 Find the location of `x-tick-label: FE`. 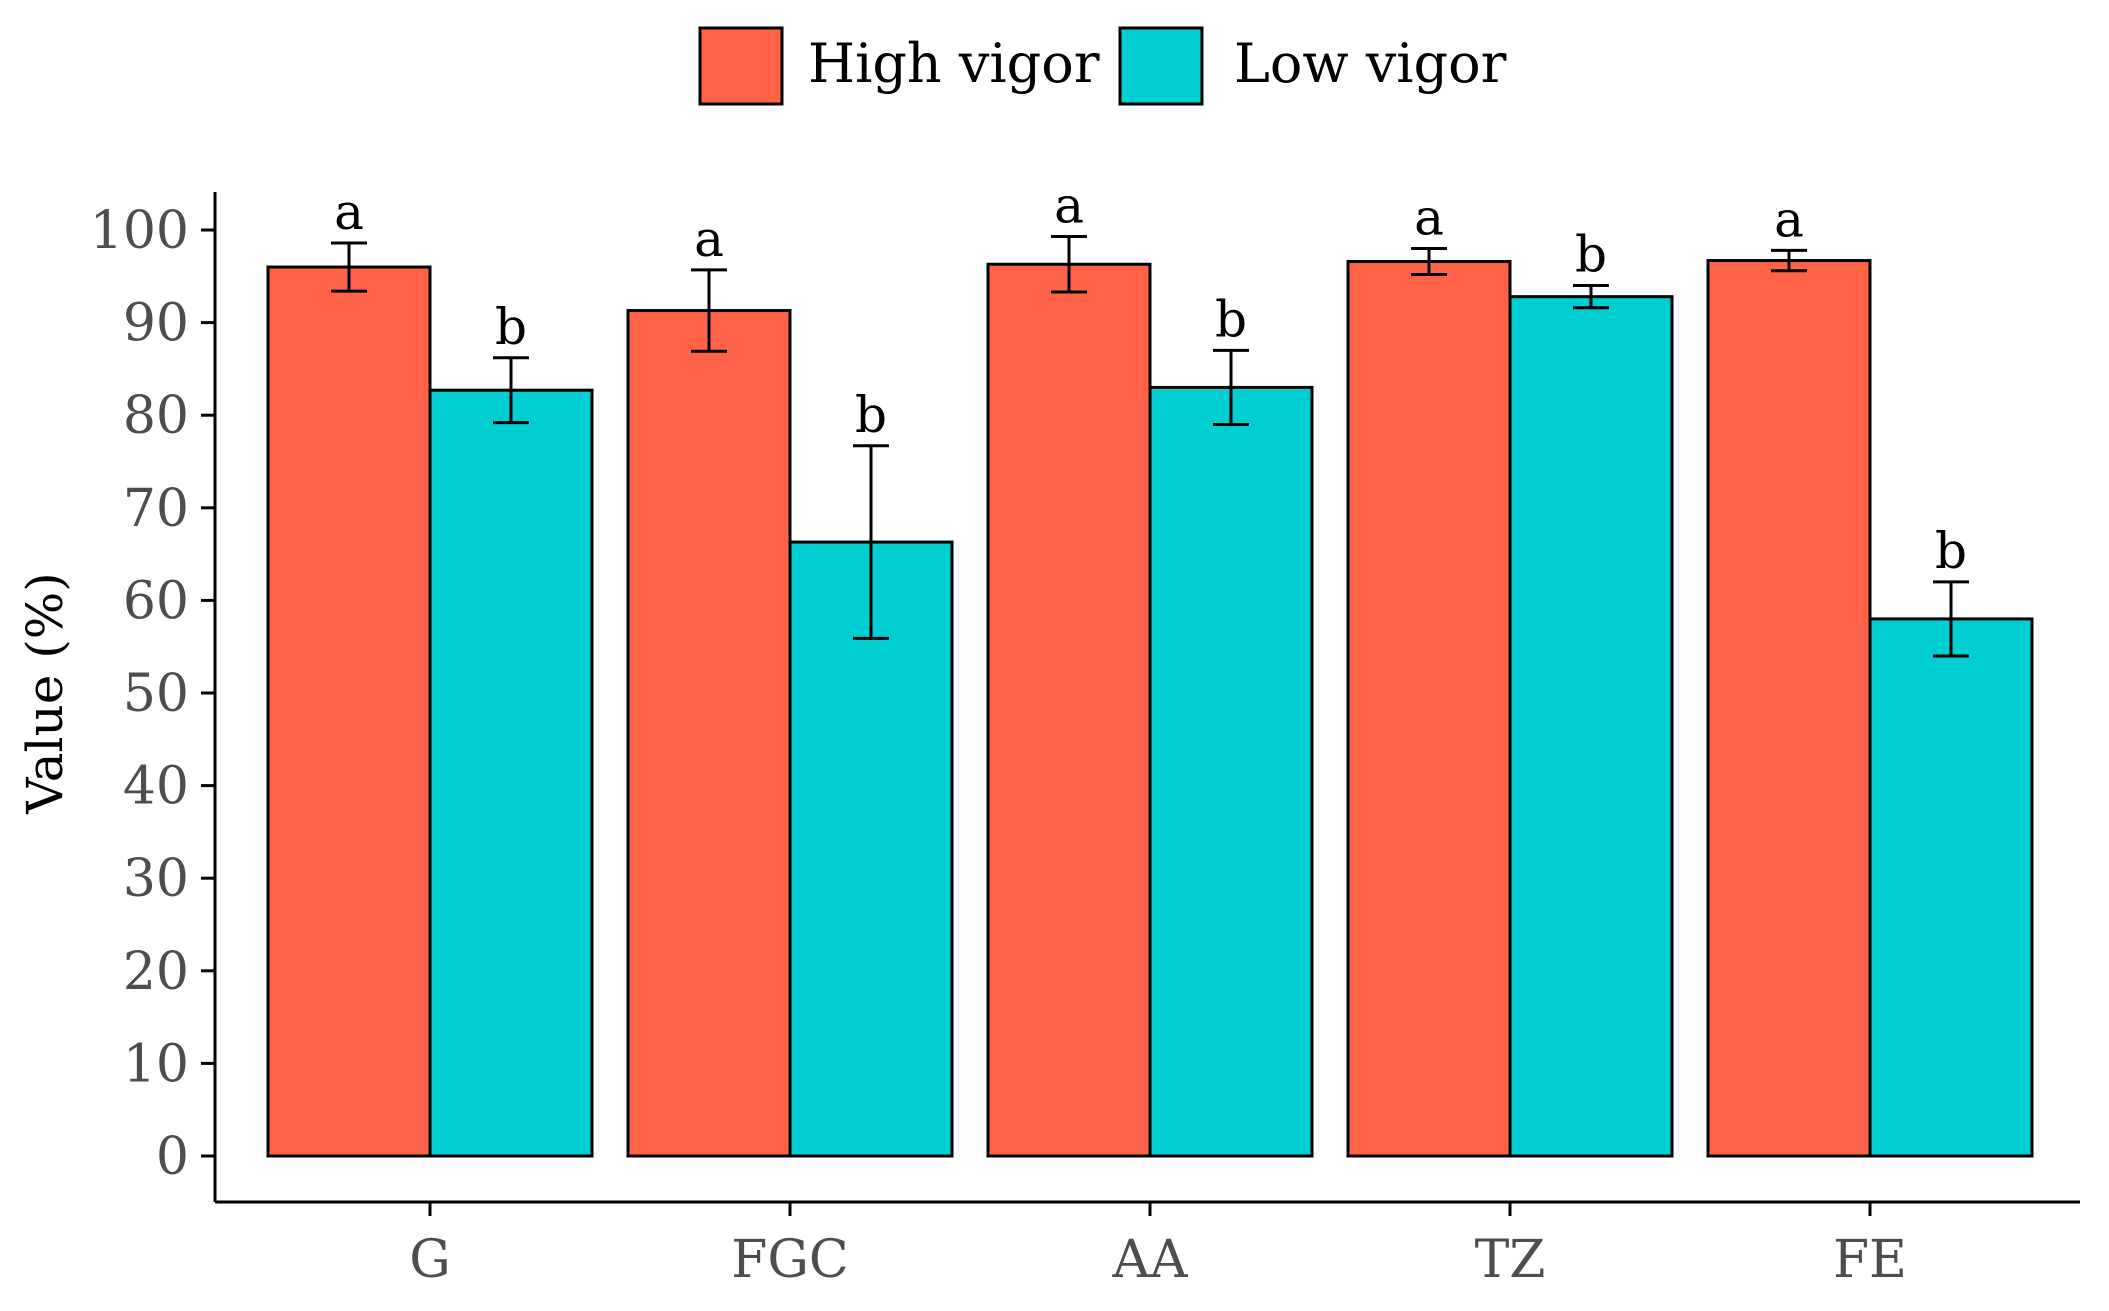

x-tick-label: FE is located at coordinates (1870, 1260).